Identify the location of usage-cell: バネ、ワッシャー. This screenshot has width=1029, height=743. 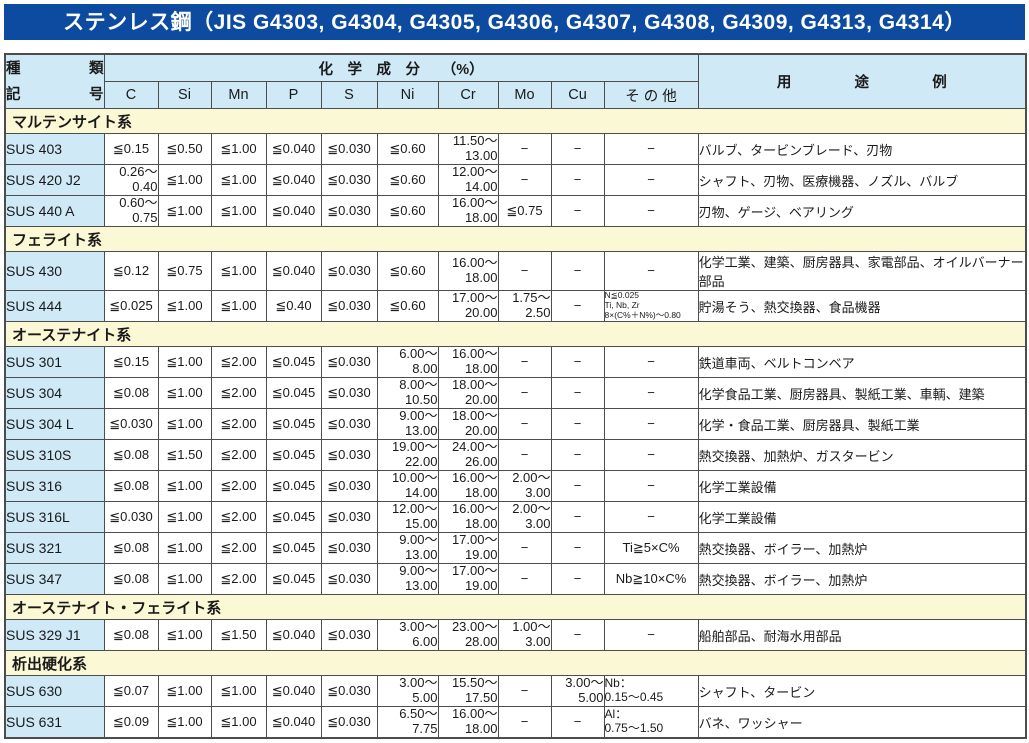
(862, 722).